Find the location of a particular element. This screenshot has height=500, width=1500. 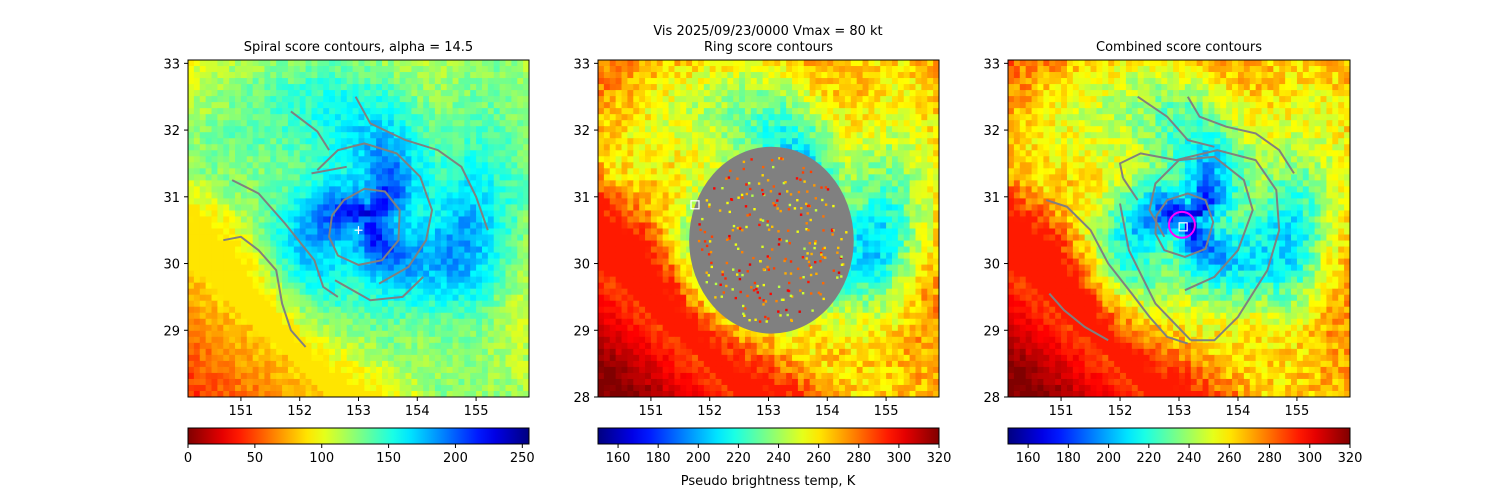

center-plus-marker is located at coordinates (358, 230).